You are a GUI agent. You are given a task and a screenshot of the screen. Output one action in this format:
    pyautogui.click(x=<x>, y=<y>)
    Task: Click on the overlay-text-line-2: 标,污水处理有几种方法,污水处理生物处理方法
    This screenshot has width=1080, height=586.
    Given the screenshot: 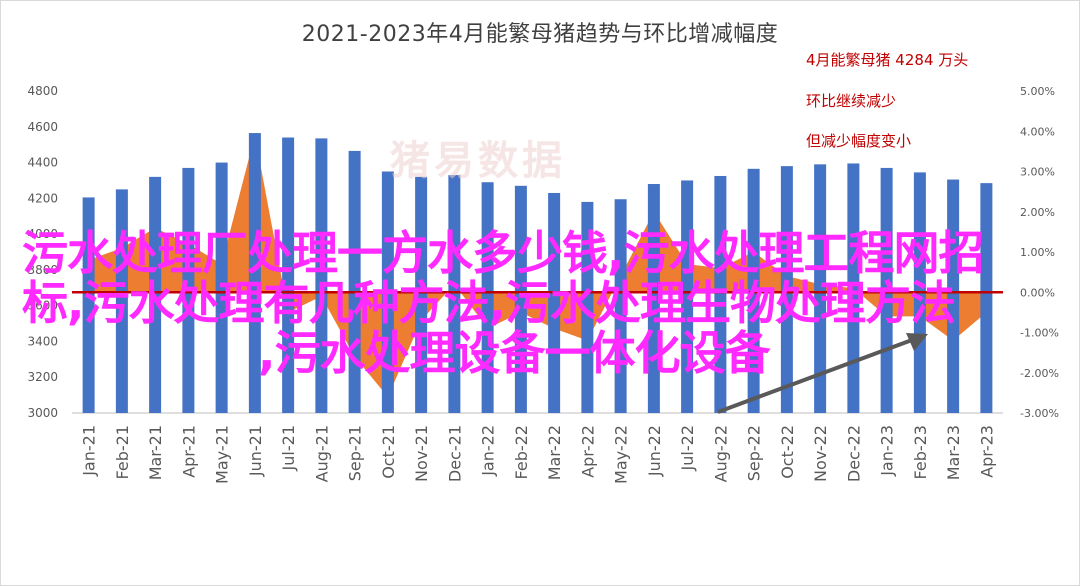 What is the action you would take?
    pyautogui.click(x=489, y=303)
    